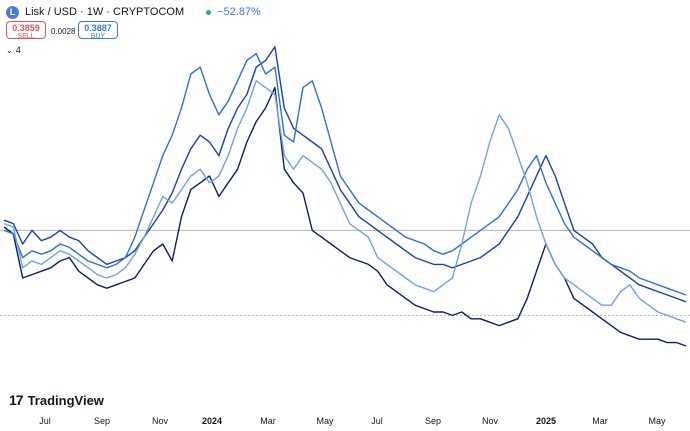 The height and width of the screenshot is (431, 690). I want to click on tradingview-logo: 17 TradingView, so click(56, 400).